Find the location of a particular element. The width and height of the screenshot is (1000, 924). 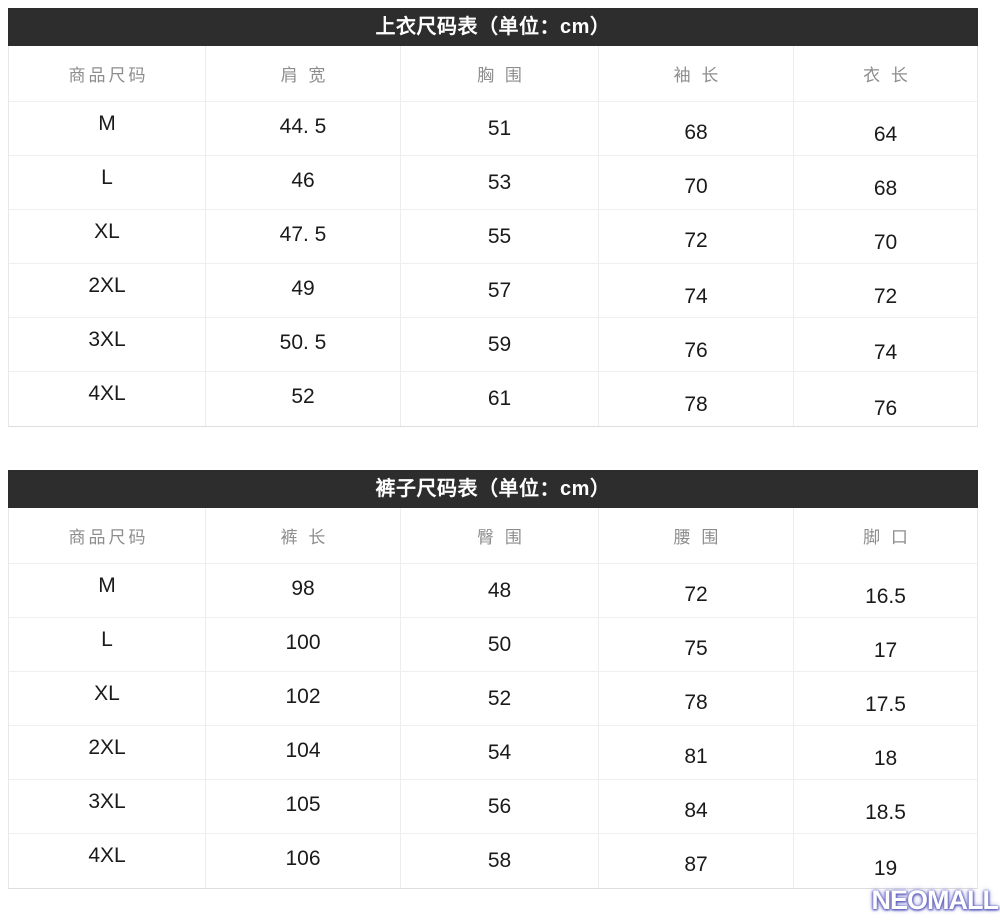

cell-pants-length: 104 is located at coordinates (303, 752).